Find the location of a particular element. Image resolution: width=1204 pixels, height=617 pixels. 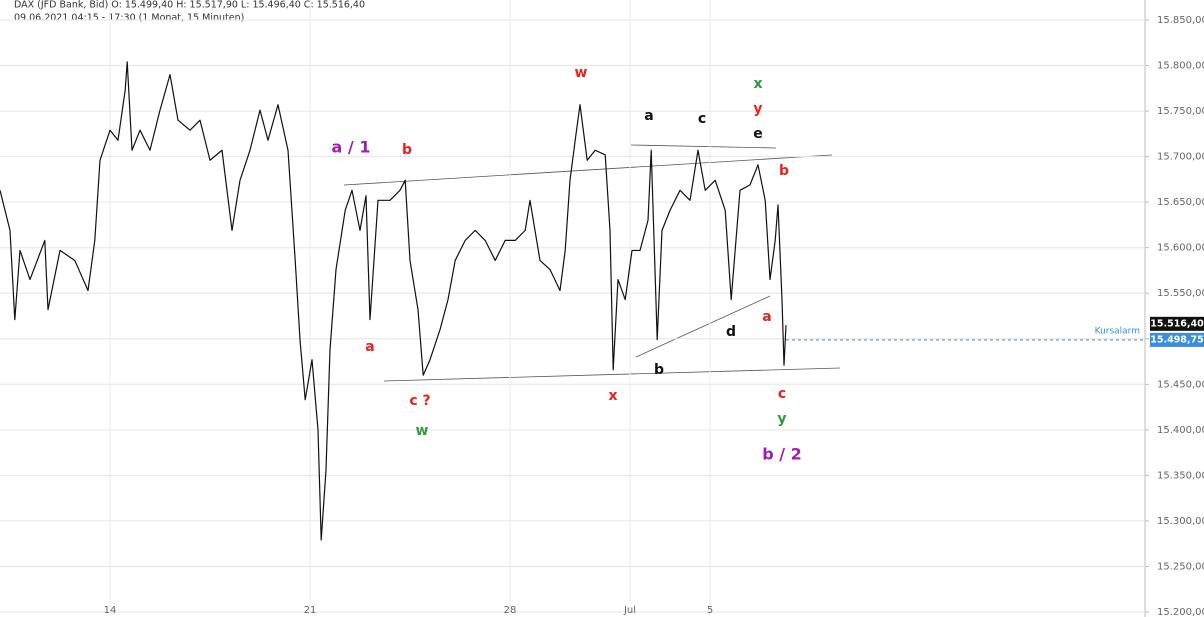

wave-label: b / 2 is located at coordinates (782, 454).